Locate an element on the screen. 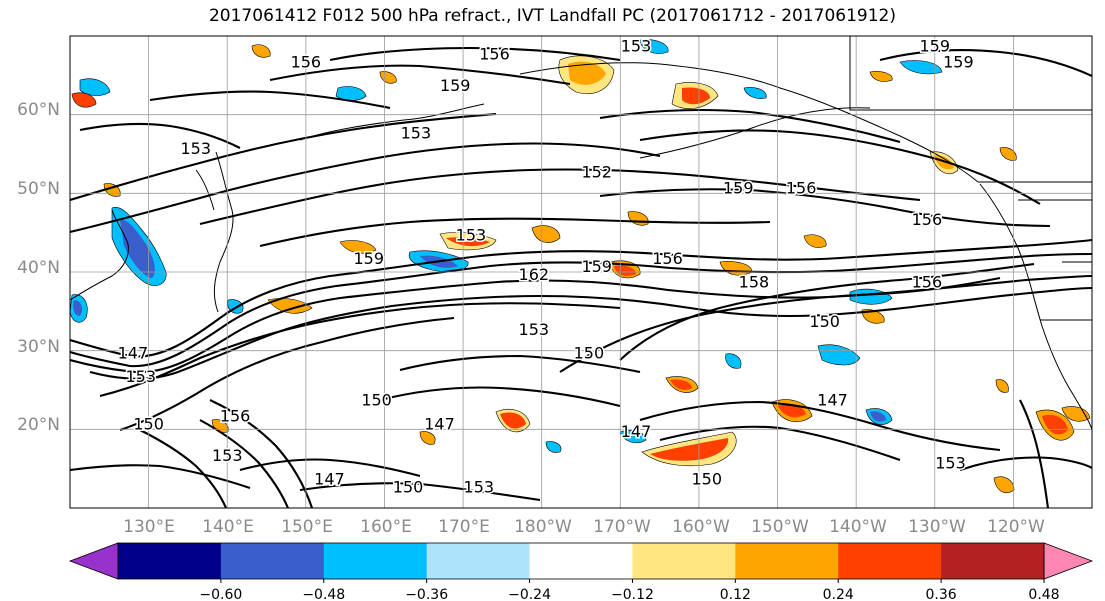  colorbar-tick-label: 0.24 is located at coordinates (838, 594).